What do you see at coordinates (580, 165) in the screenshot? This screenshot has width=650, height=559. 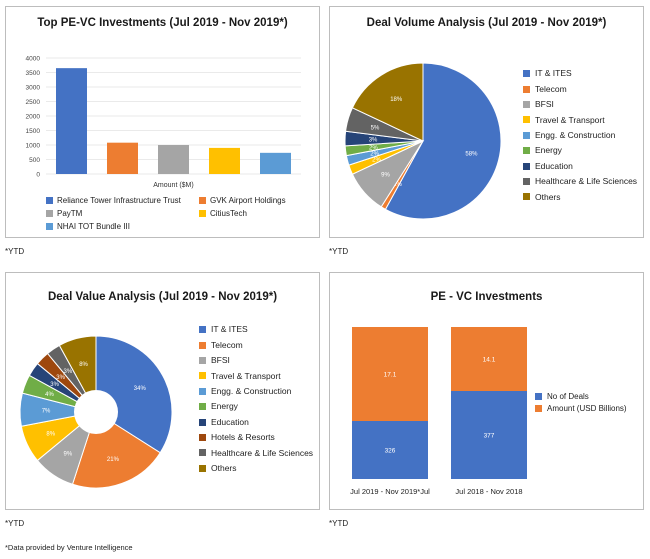 I see `deal-volume-legend-item: Education` at bounding box center [580, 165].